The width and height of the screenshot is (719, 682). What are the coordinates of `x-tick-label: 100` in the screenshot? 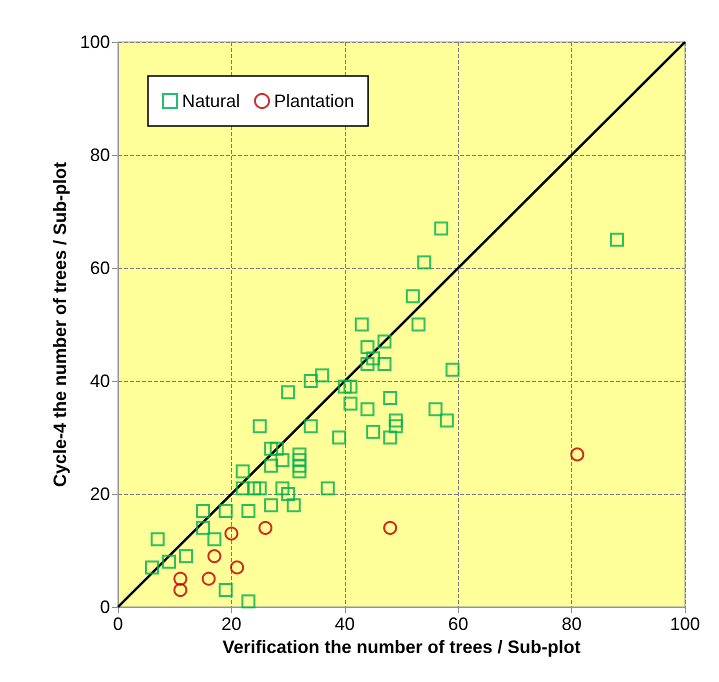 It's located at (685, 624).